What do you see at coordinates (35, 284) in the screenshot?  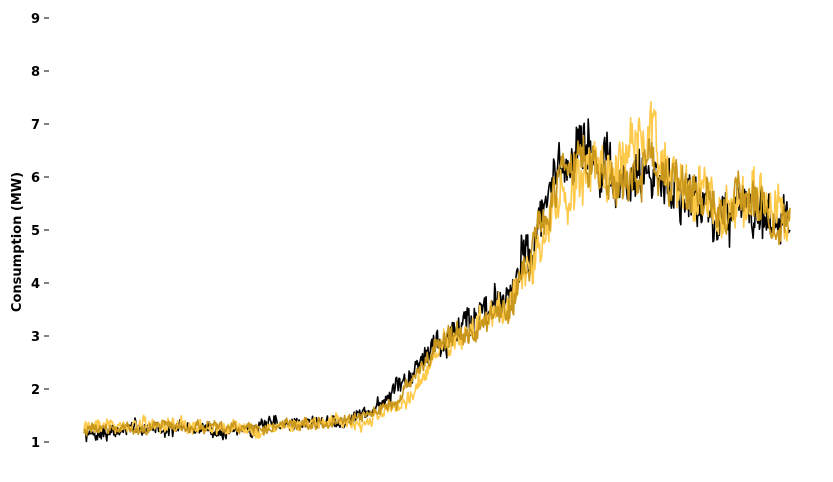 I see `y-tick-label: 4` at bounding box center [35, 284].